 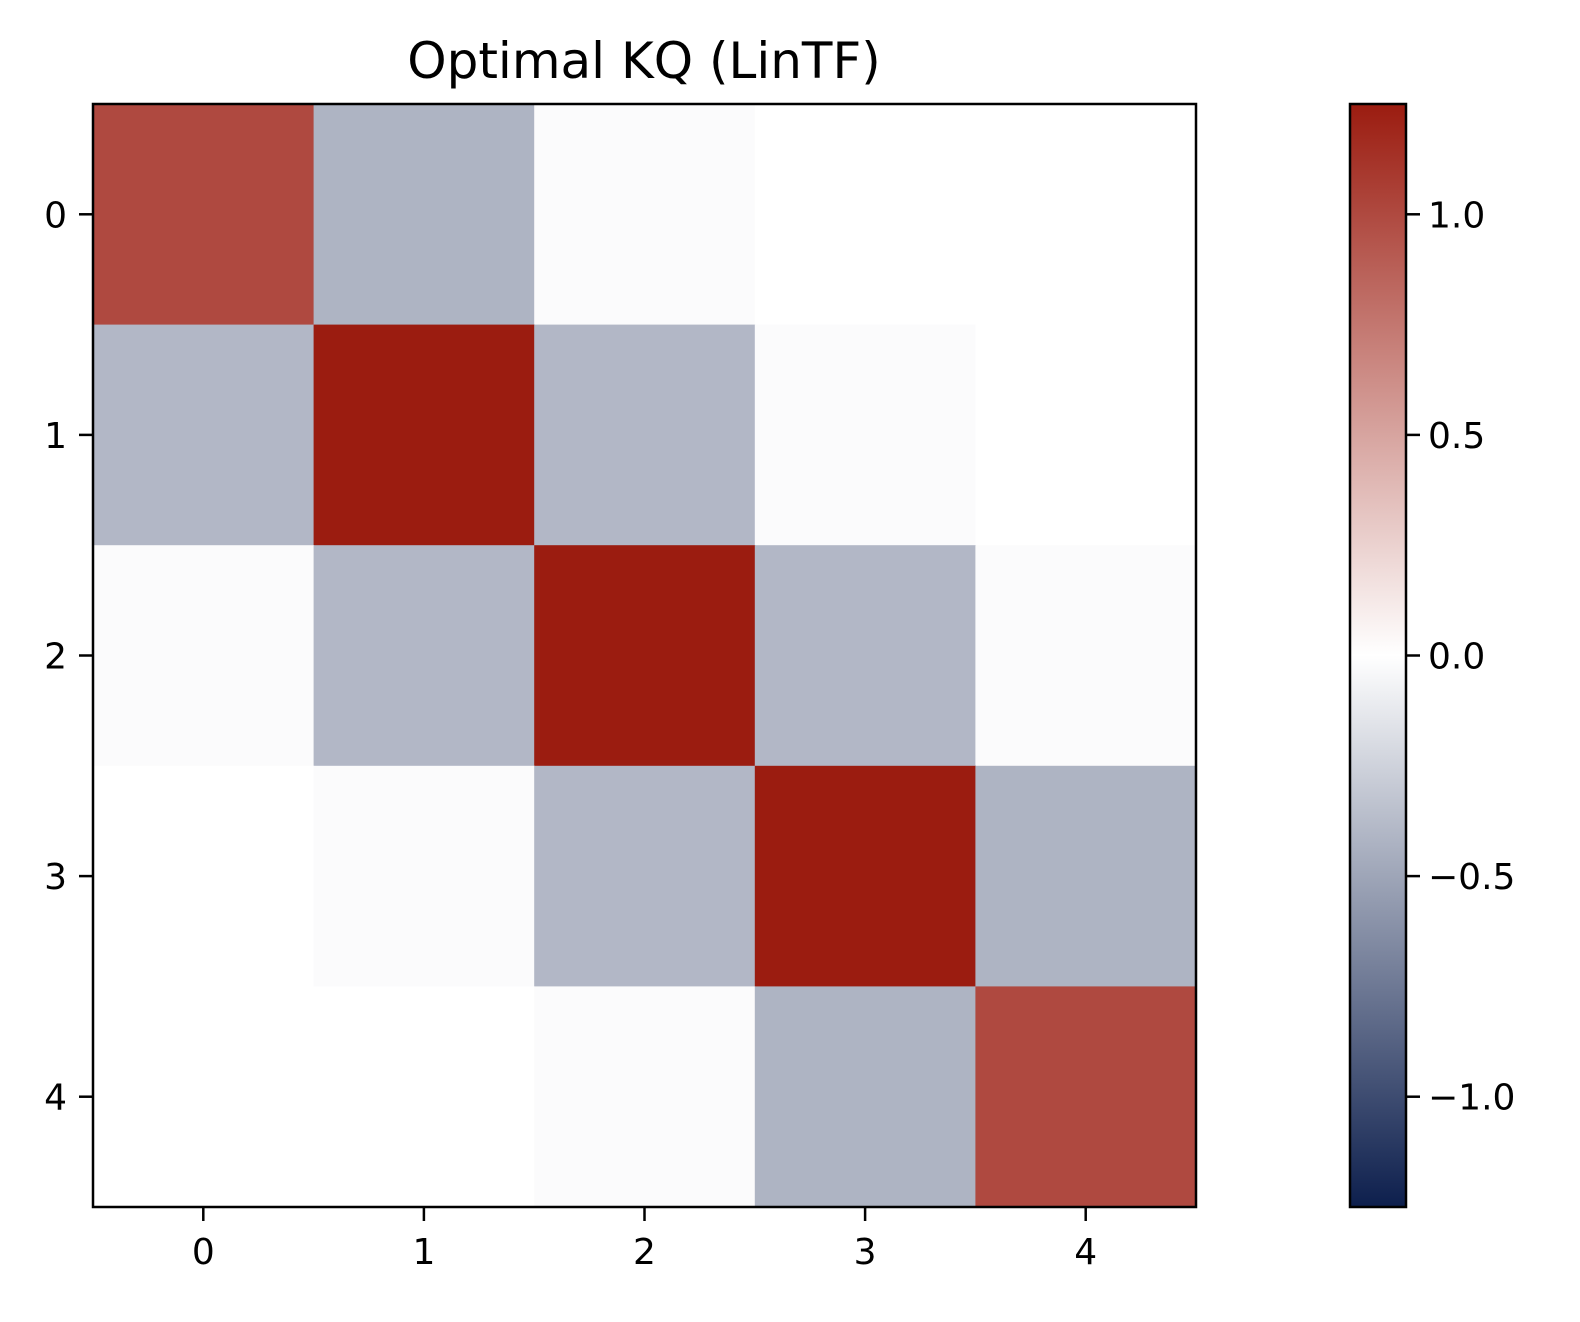 I want to click on colorbar-tick-label: −1.0, so click(x=1471, y=1098).